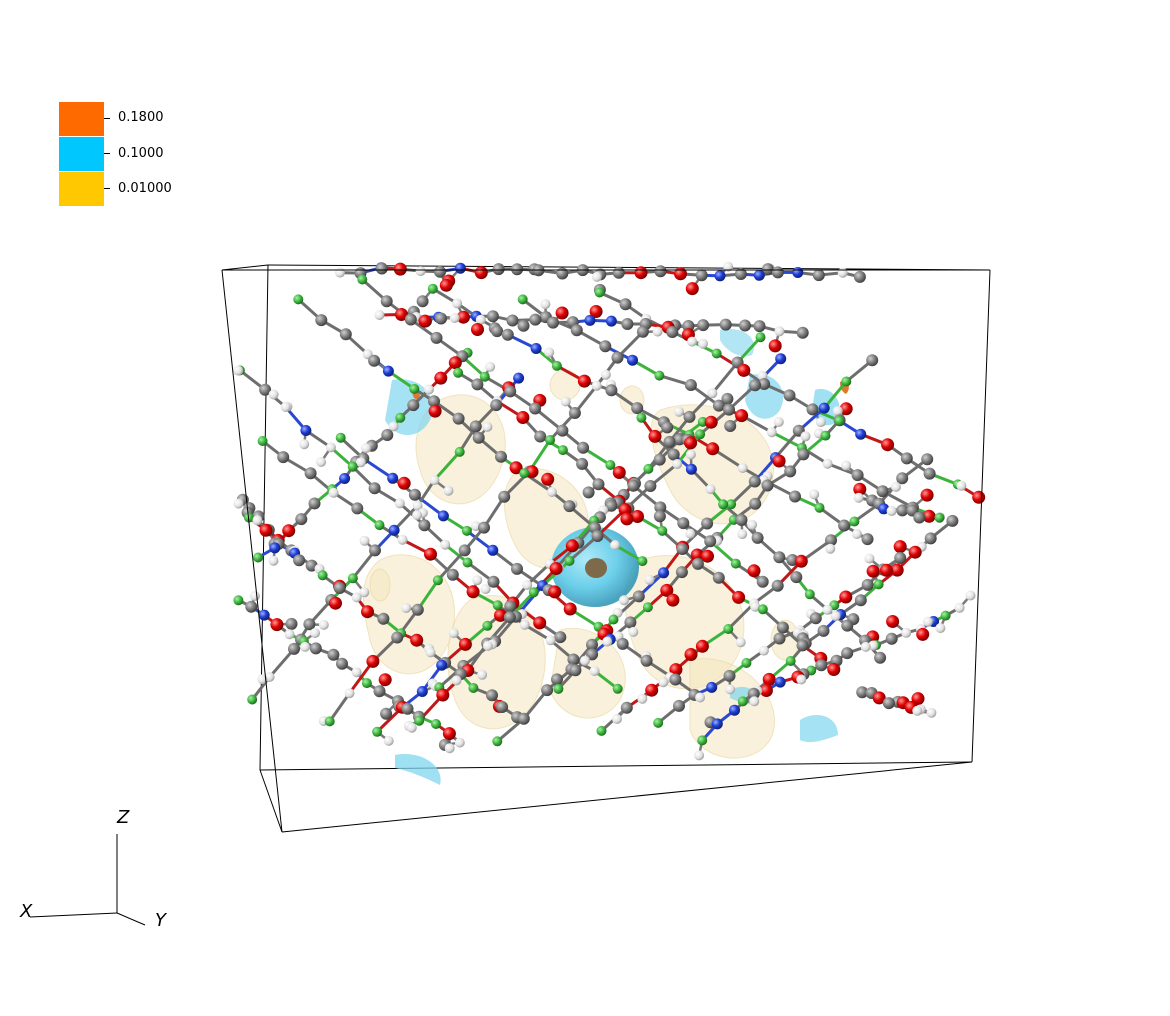  Describe the element at coordinates (87, 880) in the screenshot. I see `axes-lines` at that location.